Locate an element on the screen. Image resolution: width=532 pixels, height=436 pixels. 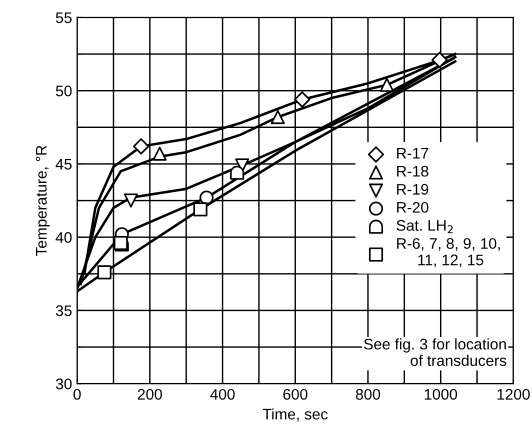
legend-label: R-20 is located at coordinates (412, 207).